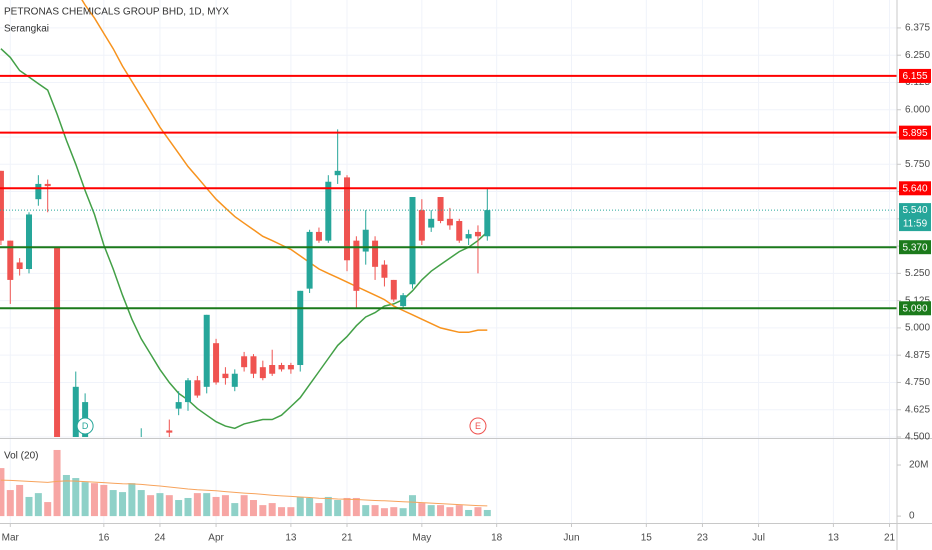  Describe the element at coordinates (917, 409) in the screenshot. I see `y-tick-label: 4.625` at that location.